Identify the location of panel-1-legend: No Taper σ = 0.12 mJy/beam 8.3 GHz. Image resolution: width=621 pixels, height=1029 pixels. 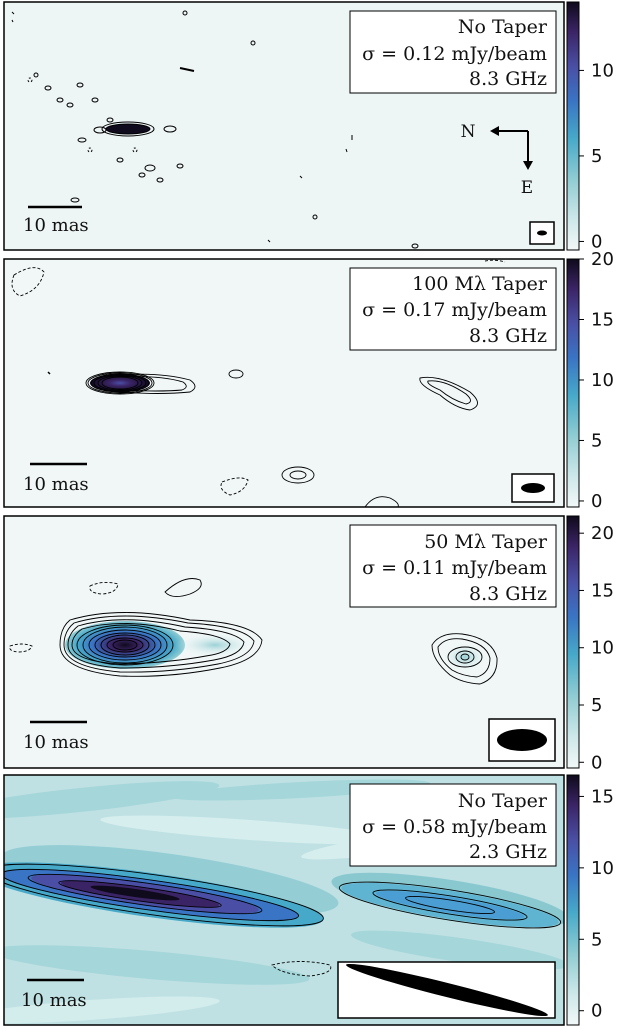
(453, 52).